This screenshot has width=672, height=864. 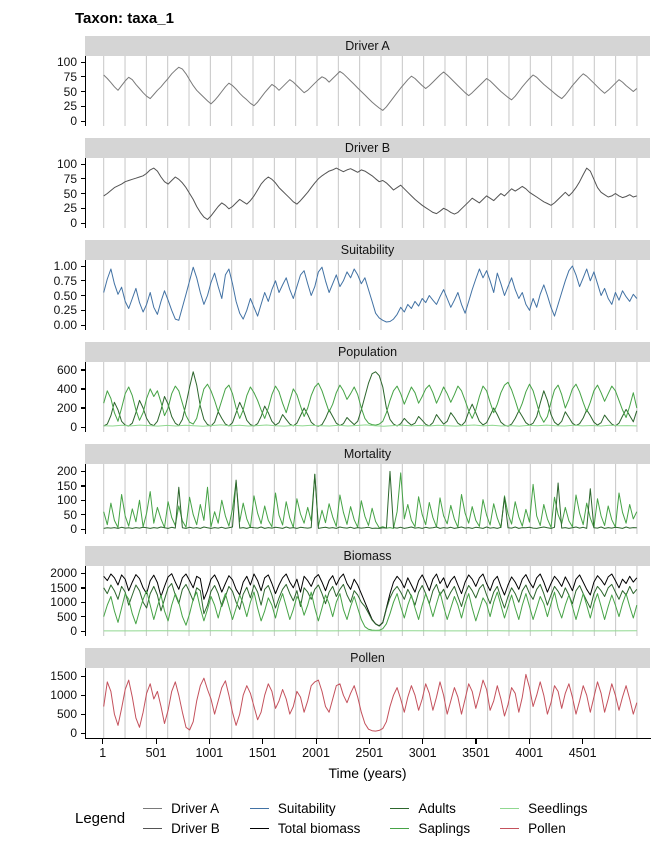 I want to click on y-tick-label: 75, so click(x=70, y=76).